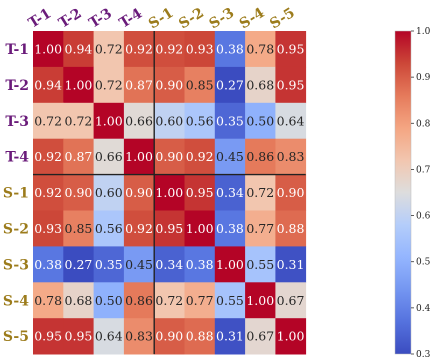 The width and height of the screenshot is (430, 364). I want to click on x-tick-labels: T-1 T-2 T-3 T-4 S-1 S-2 S-3 S-4 S-5, so click(162, 19).